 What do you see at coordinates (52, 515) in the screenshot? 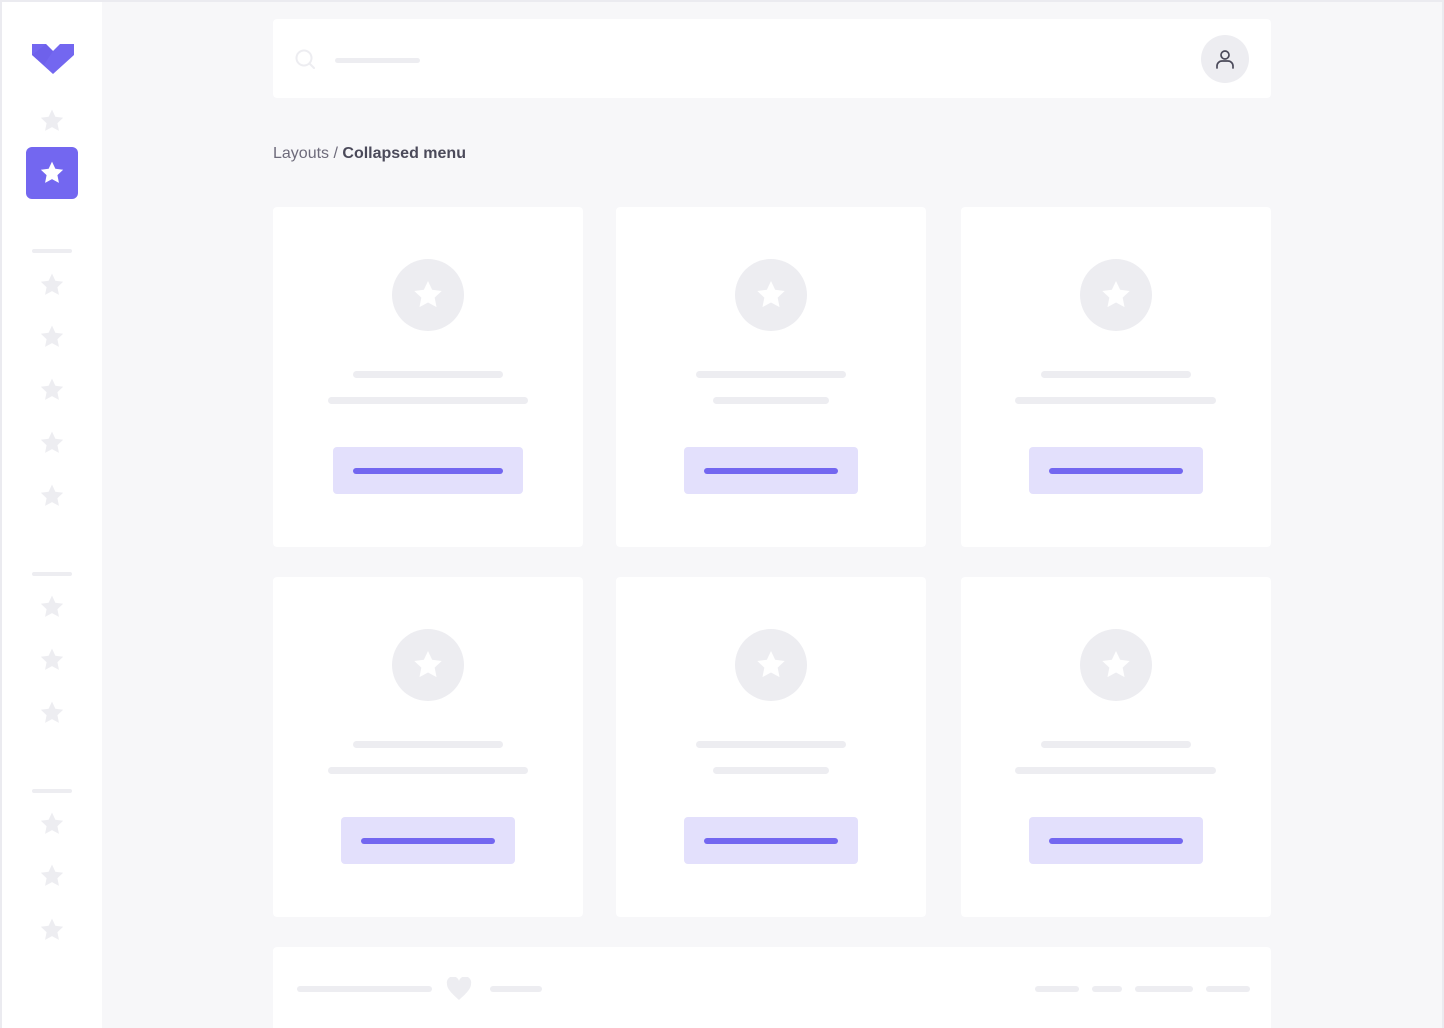
I see `sidebar` at bounding box center [52, 515].